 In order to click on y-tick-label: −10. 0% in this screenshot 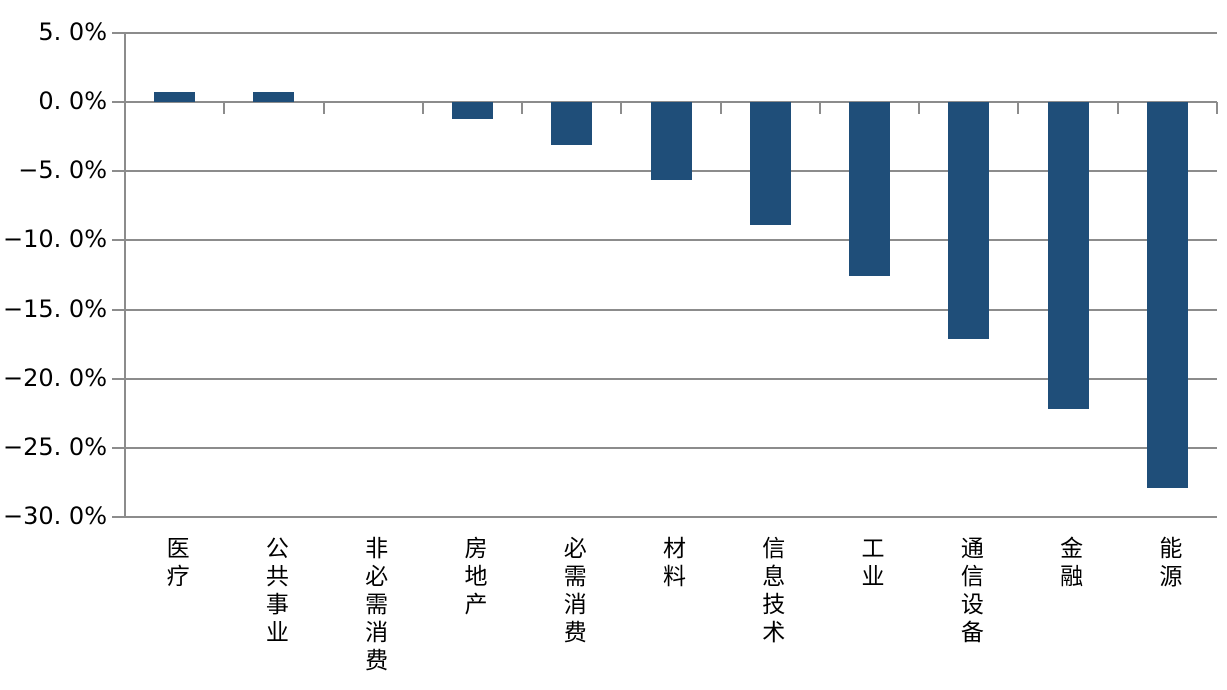, I will do `click(55, 239)`.